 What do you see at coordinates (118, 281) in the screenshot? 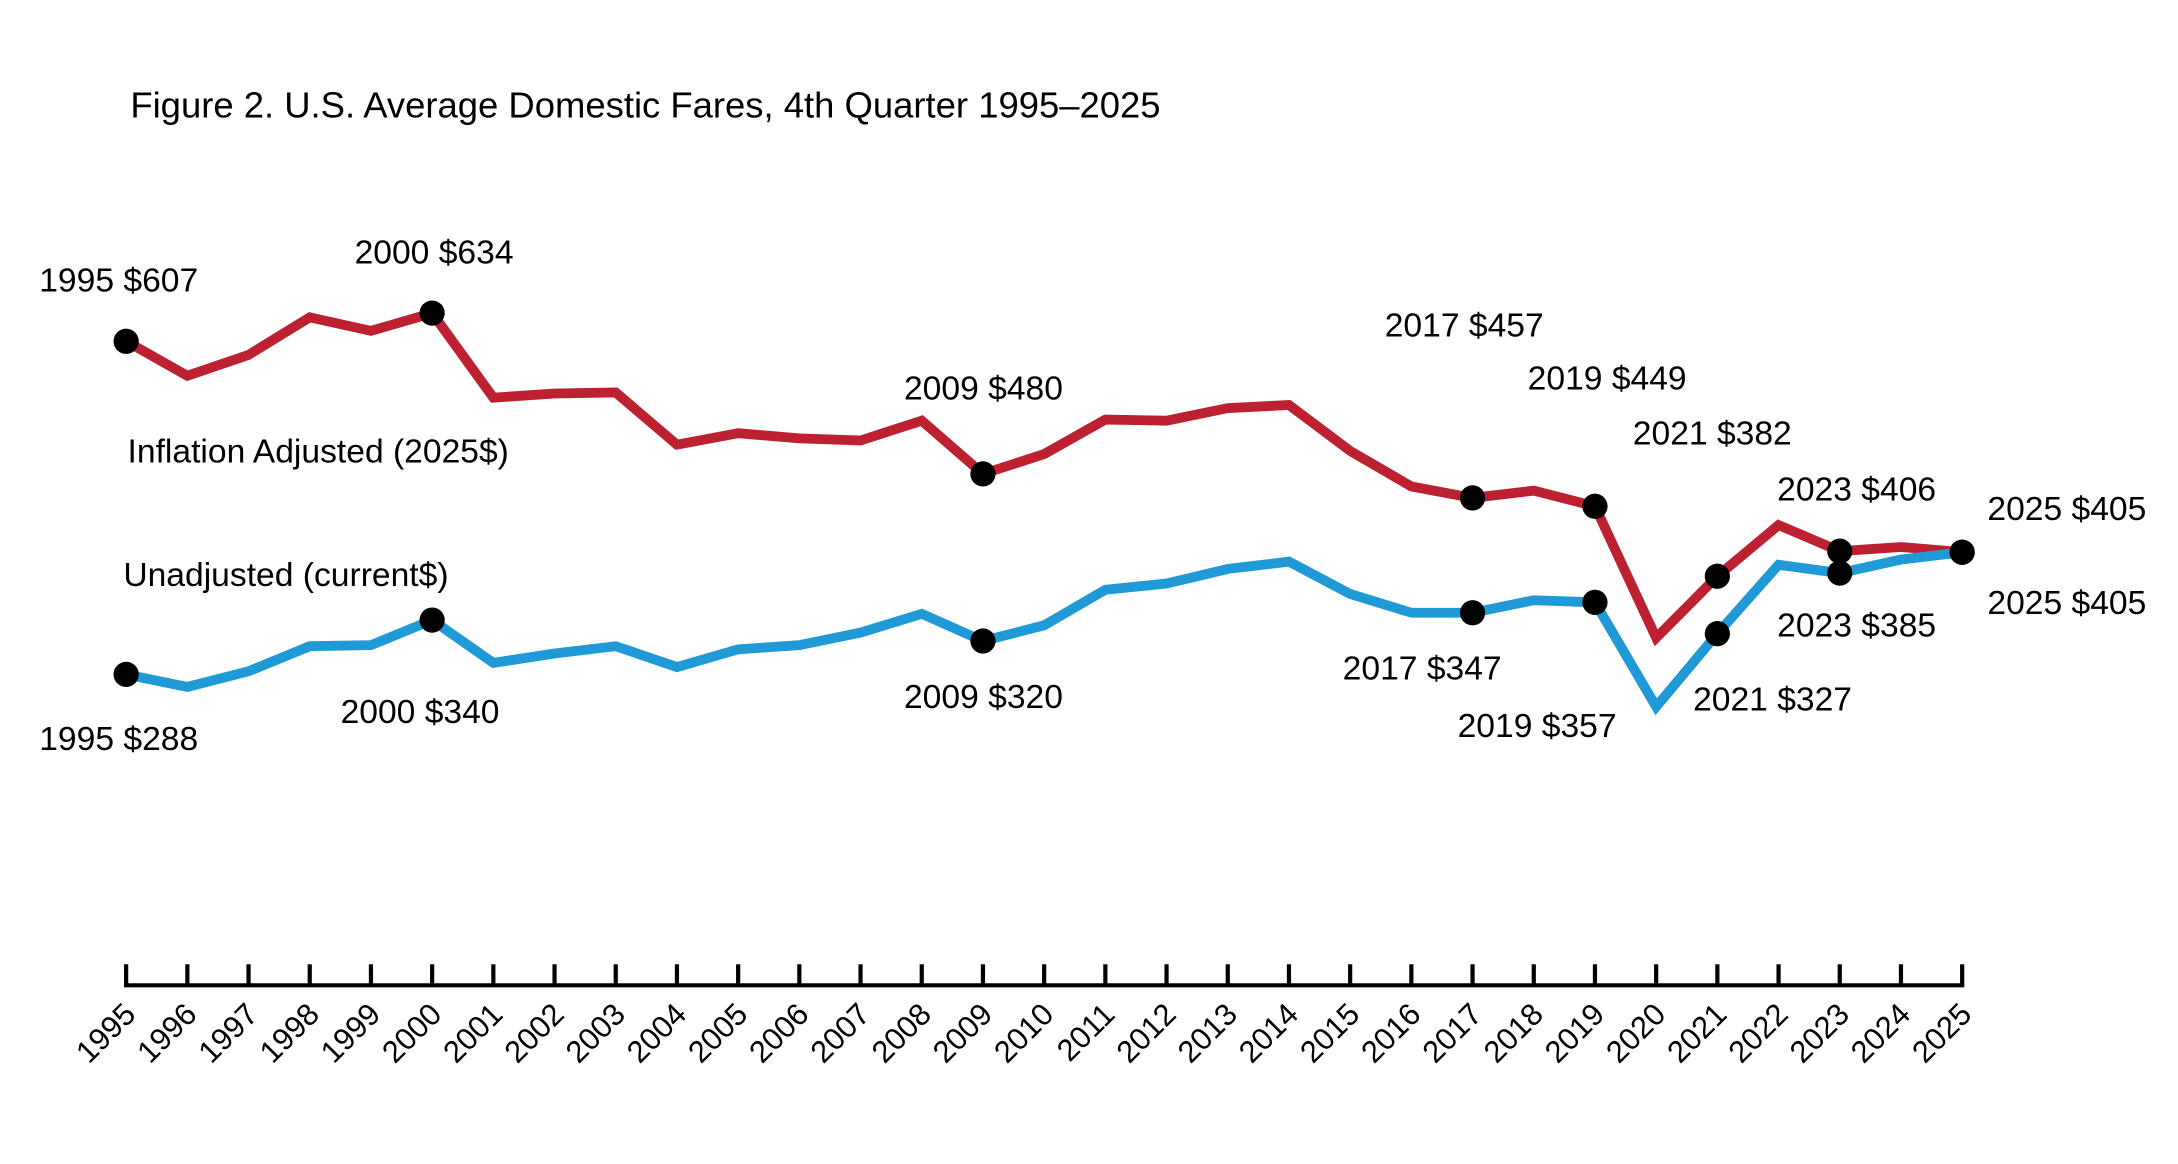
I see `data-label: 1995 $607` at bounding box center [118, 281].